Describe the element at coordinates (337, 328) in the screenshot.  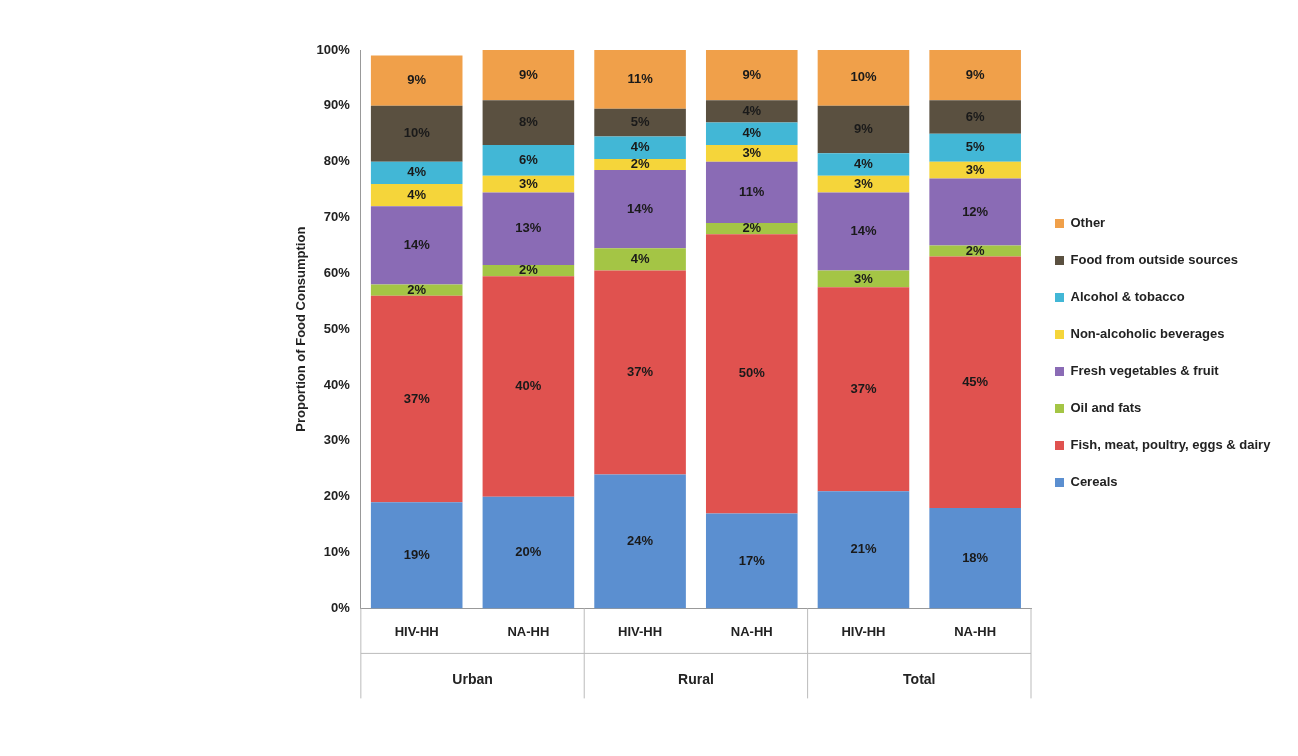
I see `y-tick-label: 50%` at that location.